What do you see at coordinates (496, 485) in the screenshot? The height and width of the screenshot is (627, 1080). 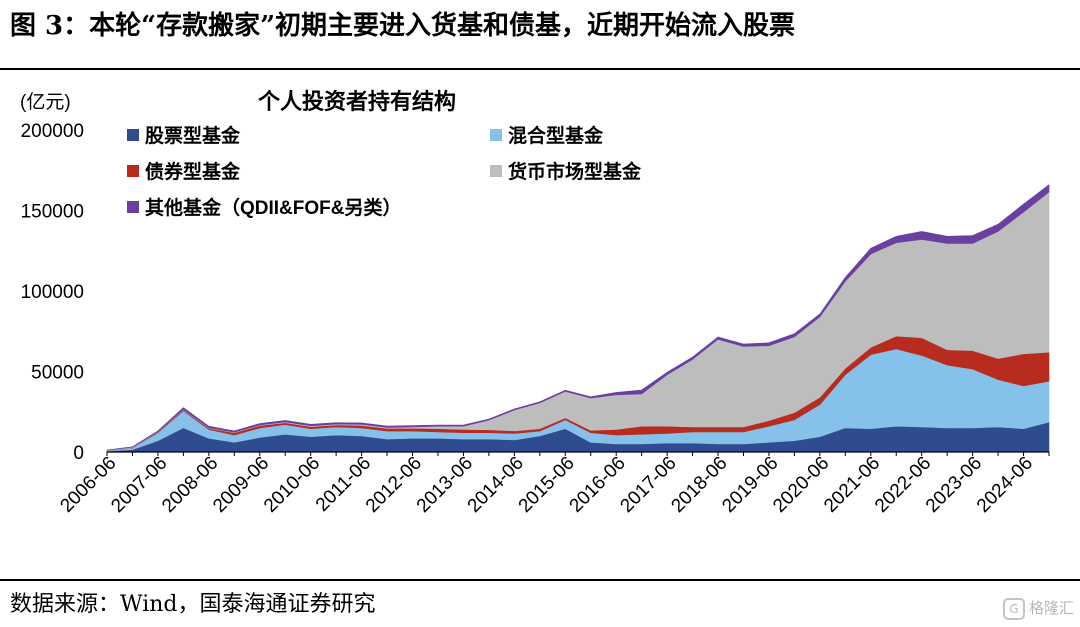 I see `x-tick-label-8: 2014-06` at bounding box center [496, 485].